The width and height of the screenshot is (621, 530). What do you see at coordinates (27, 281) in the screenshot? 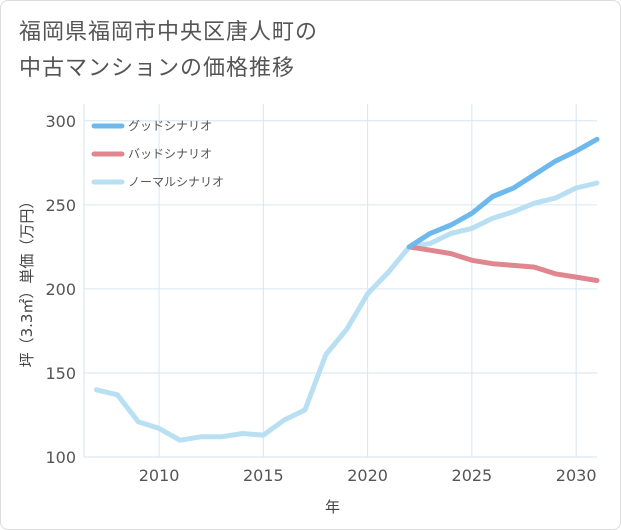
I see `y-axis-title: 坪（3.3㎡）単価（万円）` at bounding box center [27, 281].